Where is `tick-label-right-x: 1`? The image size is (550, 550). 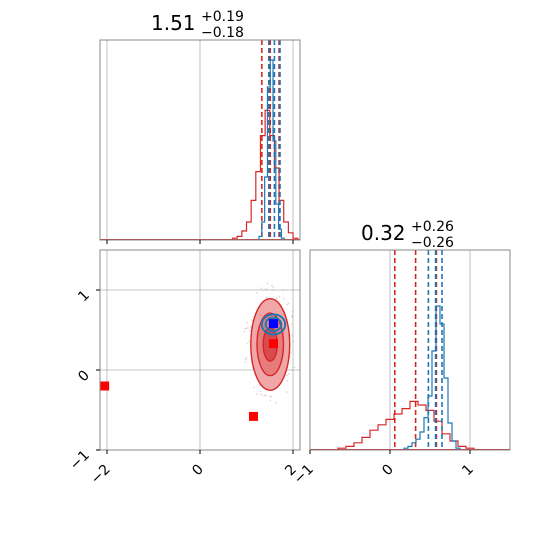
tick-label-right-x: 1 is located at coordinates (468, 471).